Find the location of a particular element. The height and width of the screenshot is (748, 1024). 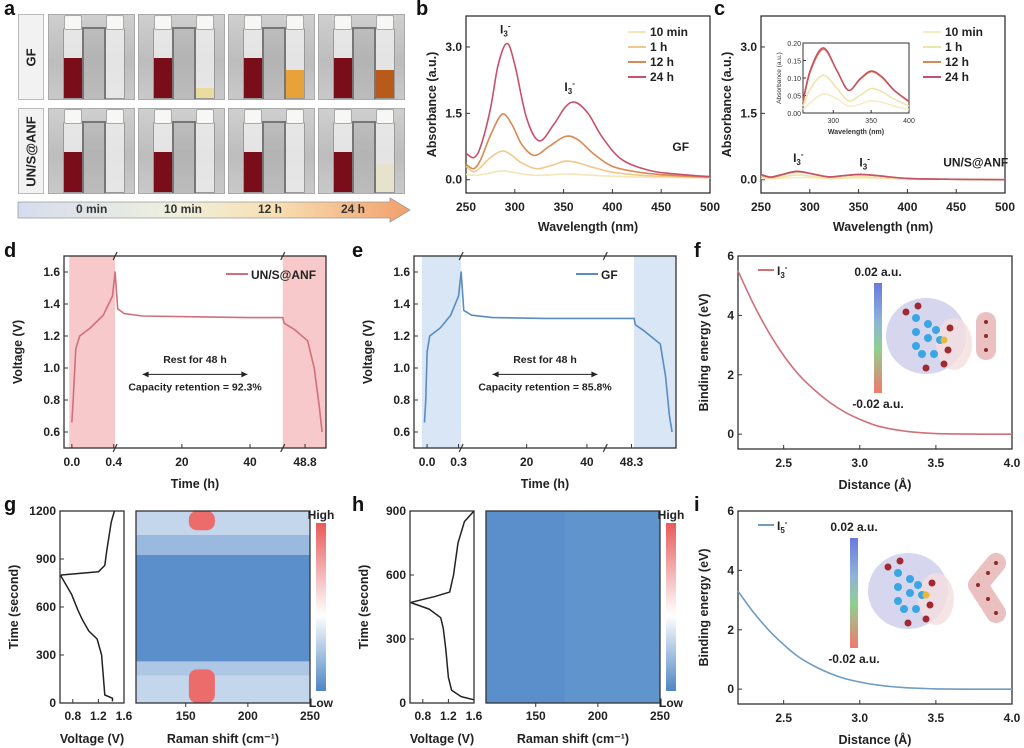

y-tick-label: 6 is located at coordinates (730, 256).